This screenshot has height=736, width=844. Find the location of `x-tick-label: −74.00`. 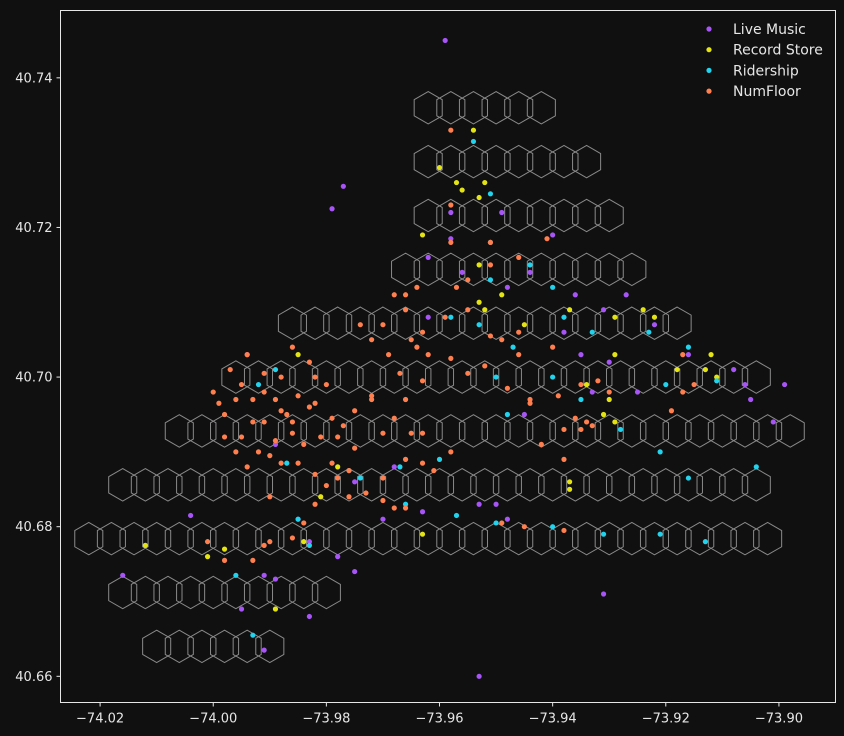

x-tick-label: −74.00 is located at coordinates (213, 719).